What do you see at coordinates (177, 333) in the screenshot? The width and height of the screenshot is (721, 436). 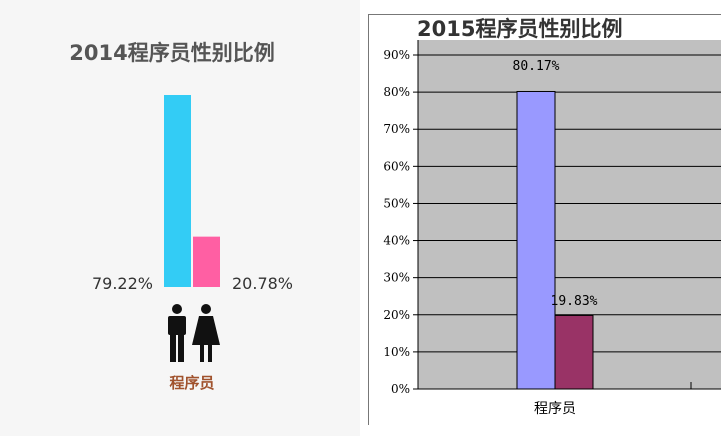 I see `male-icon` at bounding box center [177, 333].